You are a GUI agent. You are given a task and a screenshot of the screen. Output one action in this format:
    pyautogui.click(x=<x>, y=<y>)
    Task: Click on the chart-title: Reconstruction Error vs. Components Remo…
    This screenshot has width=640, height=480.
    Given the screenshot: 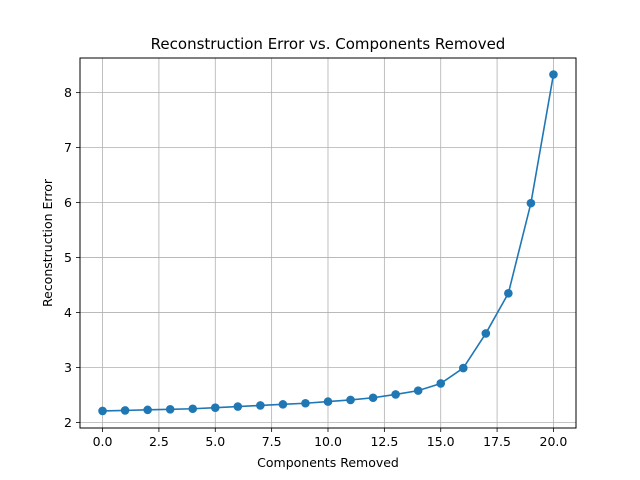 What is the action you would take?
    pyautogui.click(x=328, y=44)
    